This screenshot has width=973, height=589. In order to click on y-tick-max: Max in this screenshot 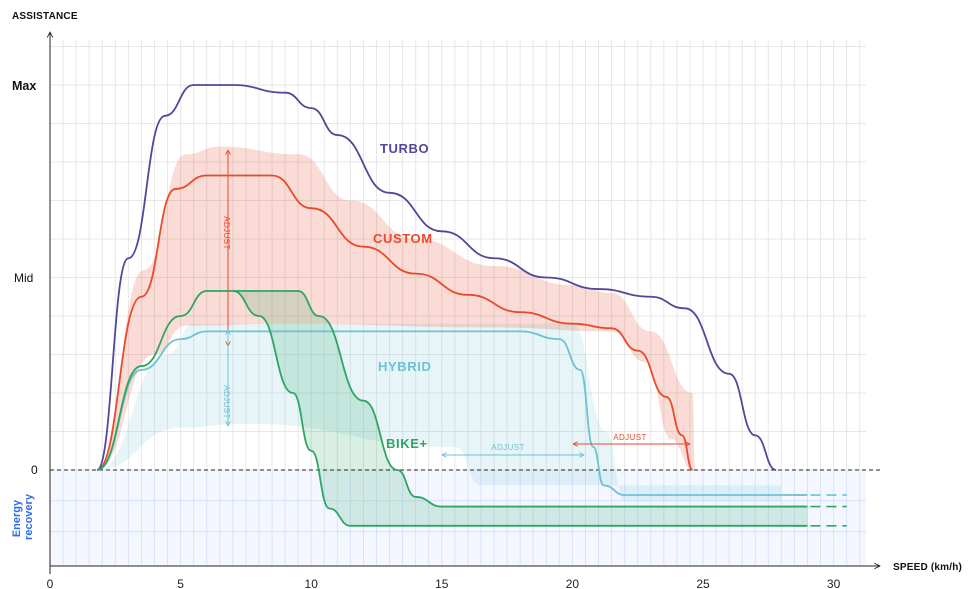, I will do `click(24, 86)`.